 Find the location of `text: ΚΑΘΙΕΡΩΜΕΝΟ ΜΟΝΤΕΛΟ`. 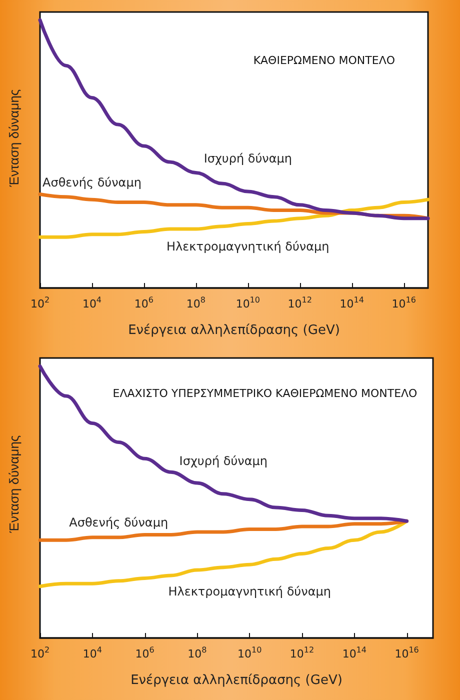

text: ΚΑΘΙΕΡΩΜΕΝΟ ΜΟΝΤΕΛΟ is located at coordinates (324, 60).